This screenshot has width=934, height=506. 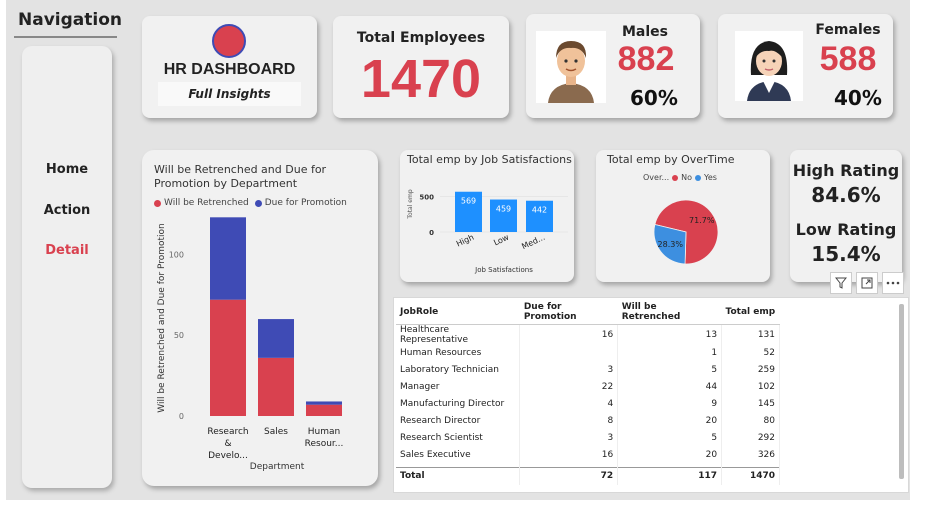 I want to click on dept-x-axis-label: Department, so click(x=277, y=467).